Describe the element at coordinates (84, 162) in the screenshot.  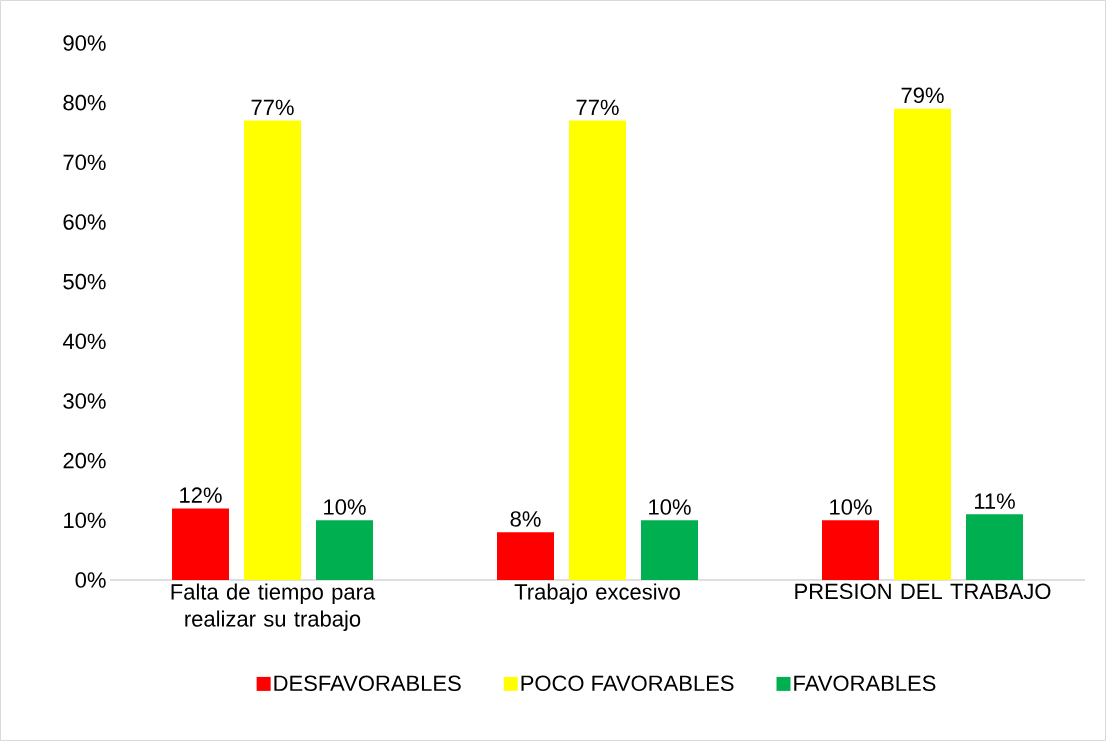
I see `y-tick-label: 70%` at that location.